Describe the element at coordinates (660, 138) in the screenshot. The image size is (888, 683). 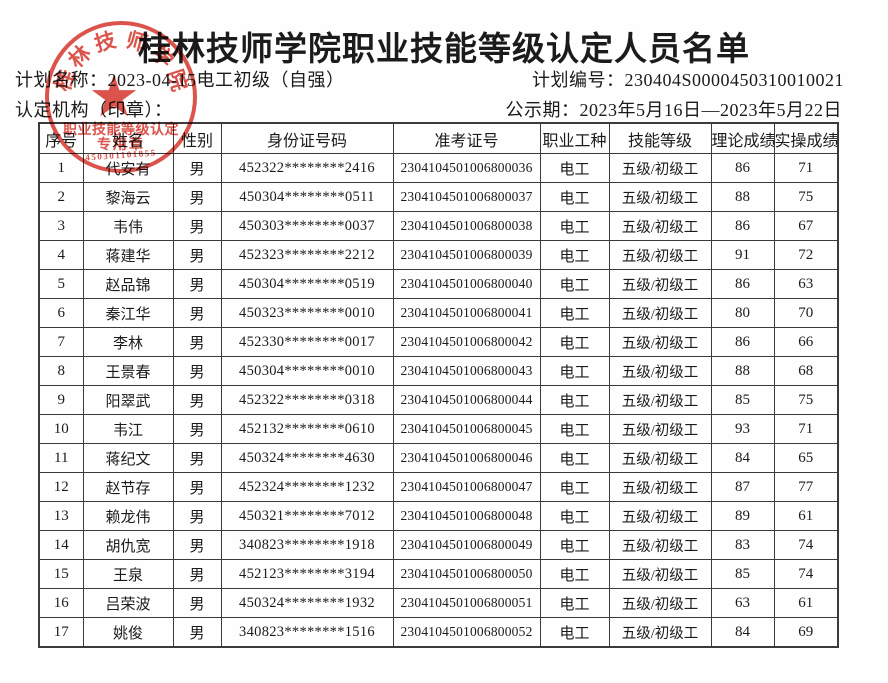
I see `column-header-skill-level: 技能等级` at that location.